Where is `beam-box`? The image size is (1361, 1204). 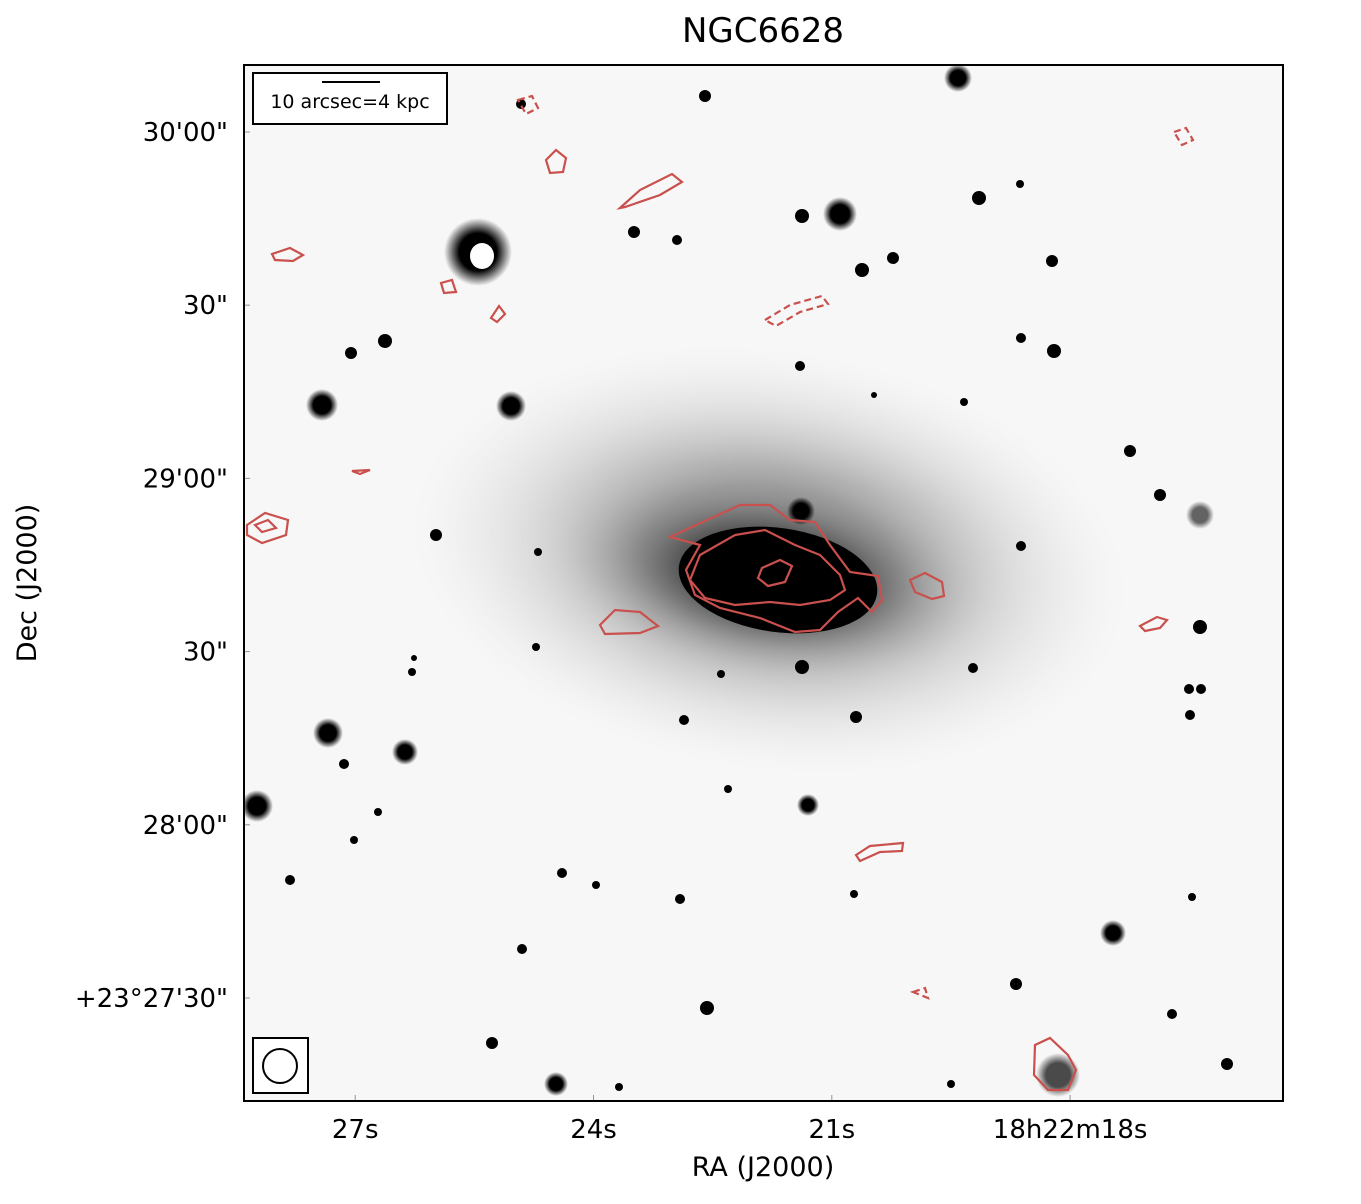
beam-box is located at coordinates (280, 1065).